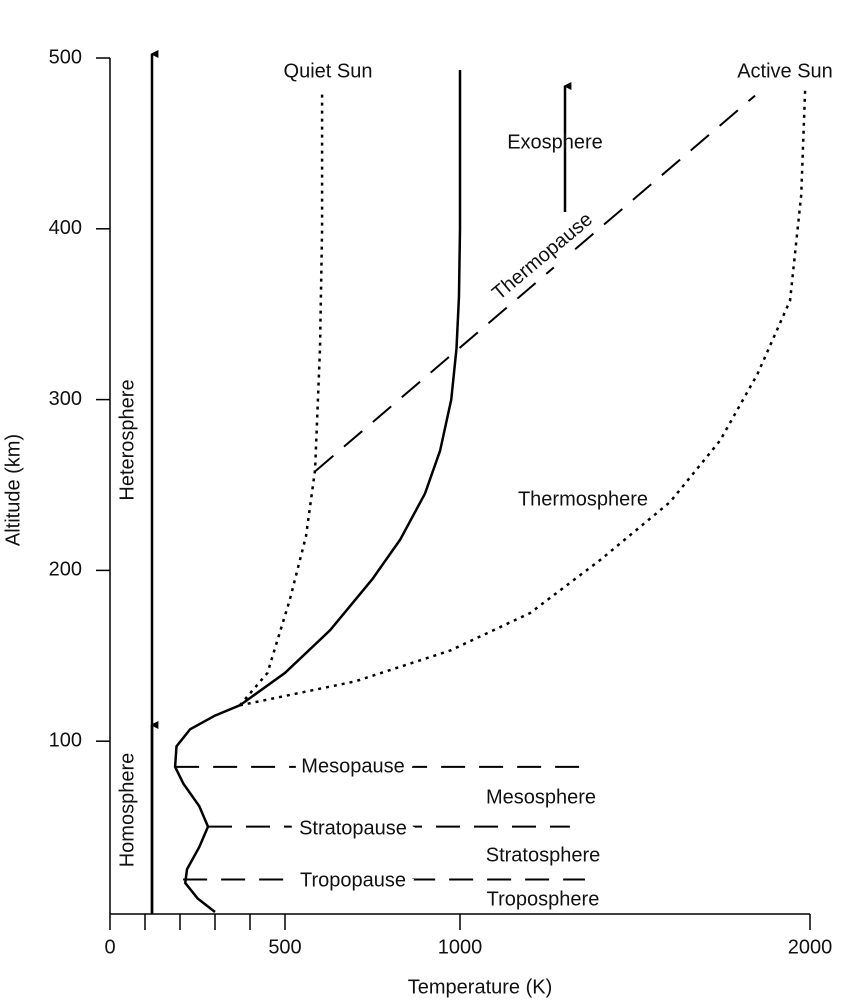 The width and height of the screenshot is (858, 1002). Describe the element at coordinates (109, 947) in the screenshot. I see `x-tick-label: 0` at that location.